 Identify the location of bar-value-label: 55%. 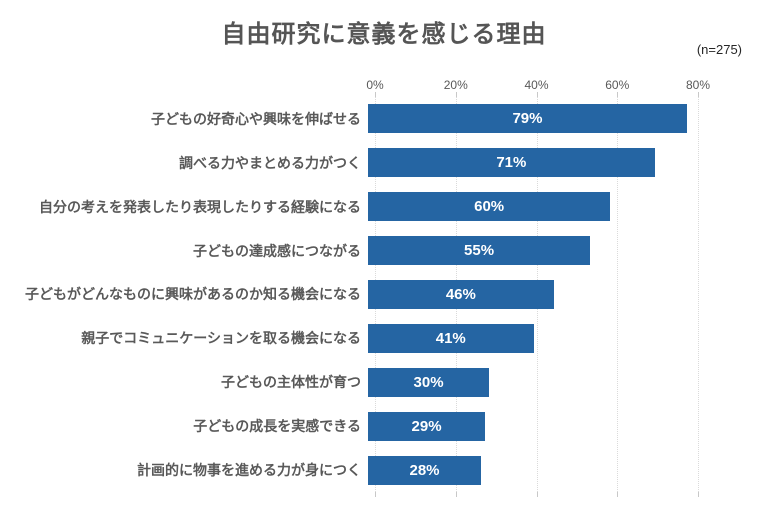
(479, 251).